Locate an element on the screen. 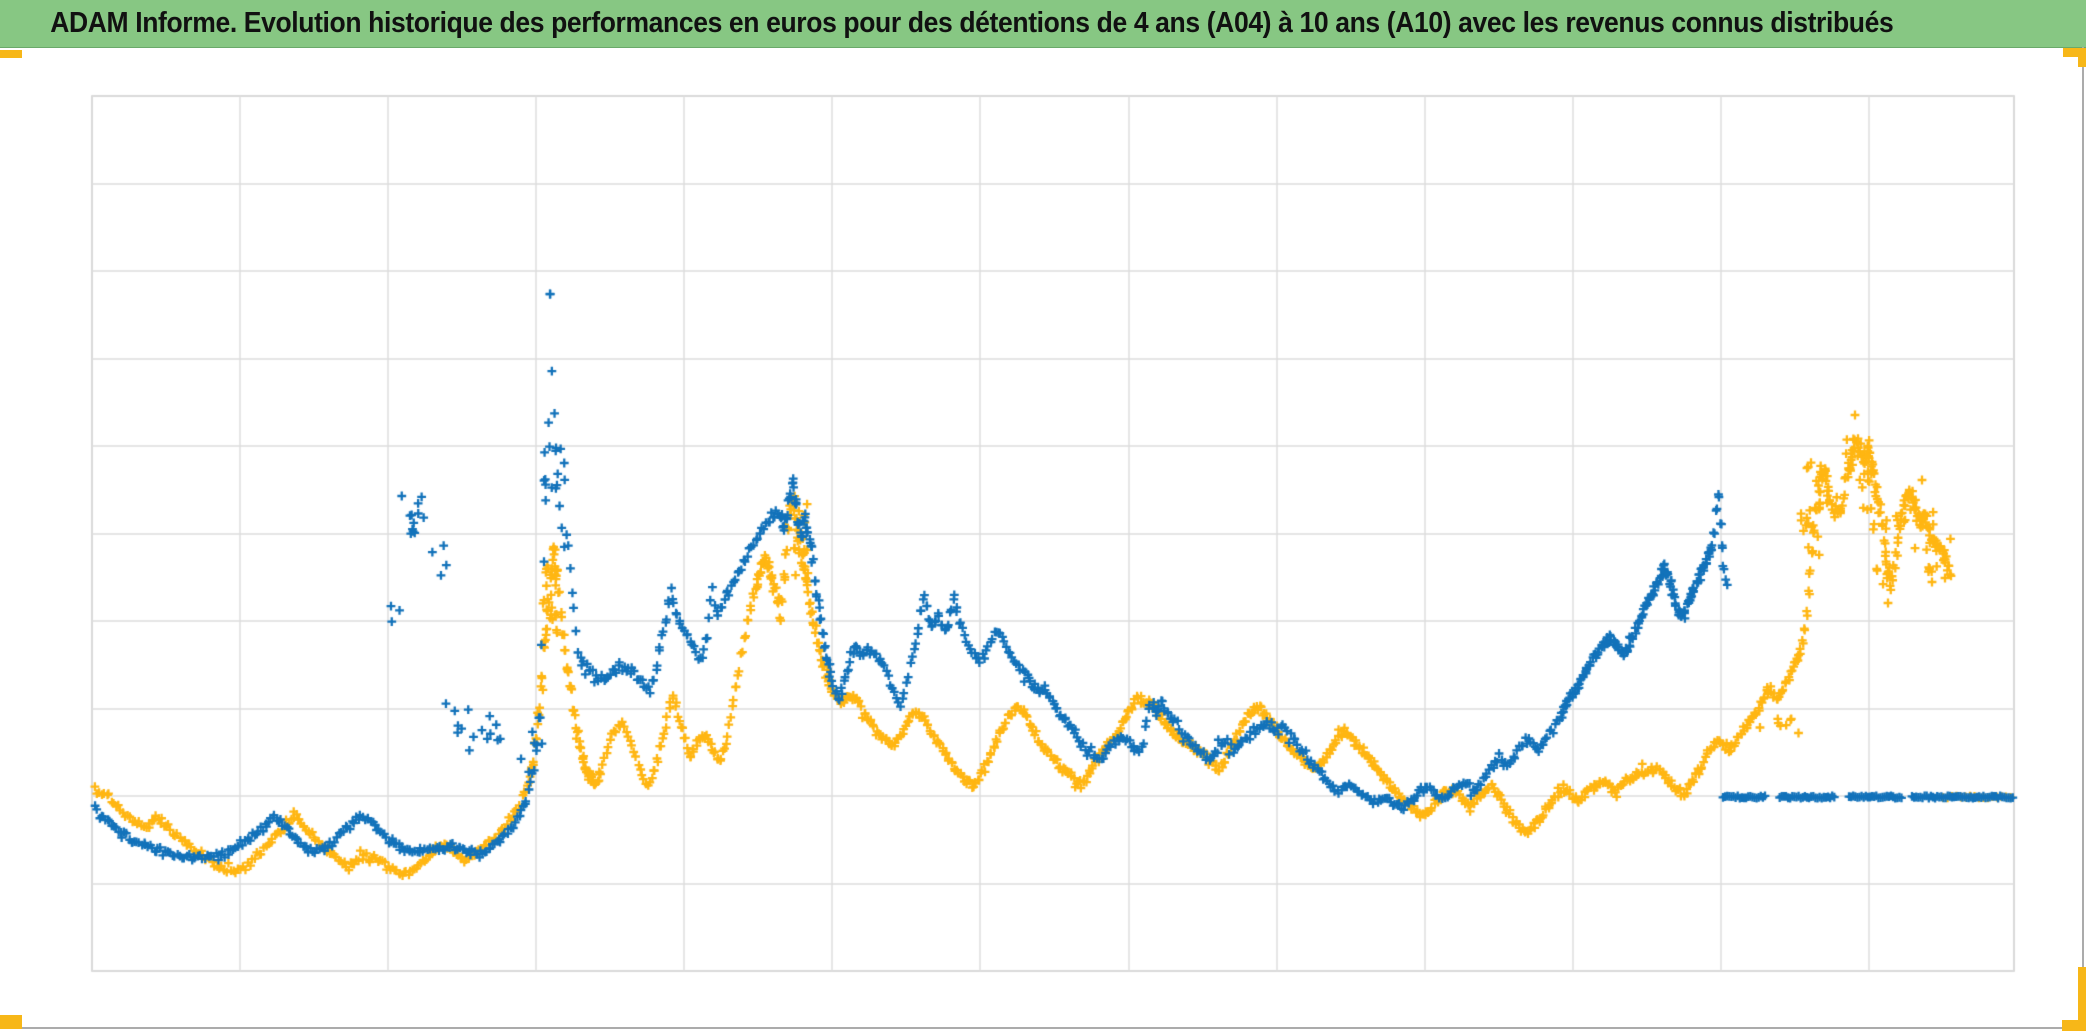 The image size is (2086, 1031). frame-accent-top-left-icon is located at coordinates (11, 54).